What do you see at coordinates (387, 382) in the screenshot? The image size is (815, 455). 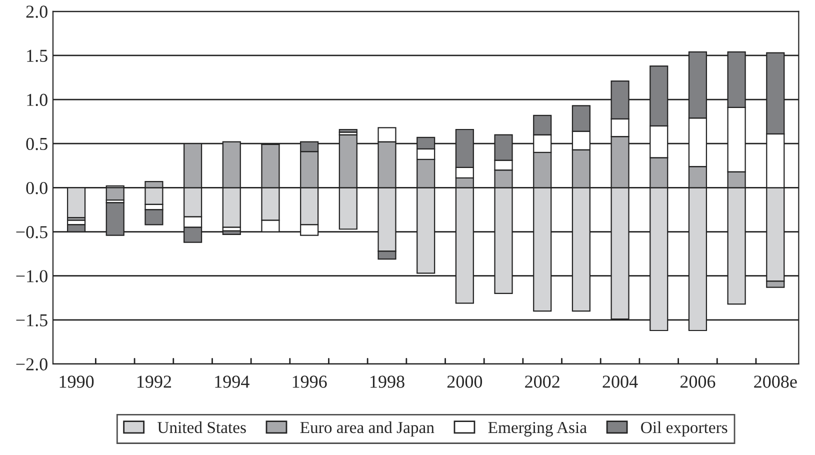 I see `x-tick-label: 1998` at bounding box center [387, 382].